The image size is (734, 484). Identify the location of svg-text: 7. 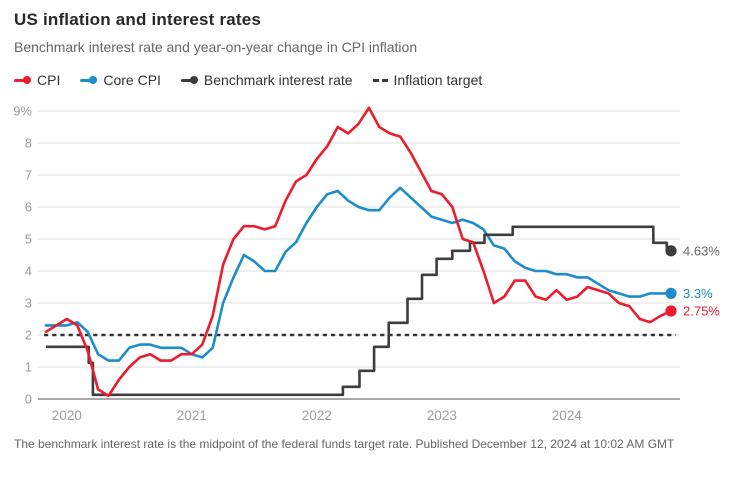
(28, 175).